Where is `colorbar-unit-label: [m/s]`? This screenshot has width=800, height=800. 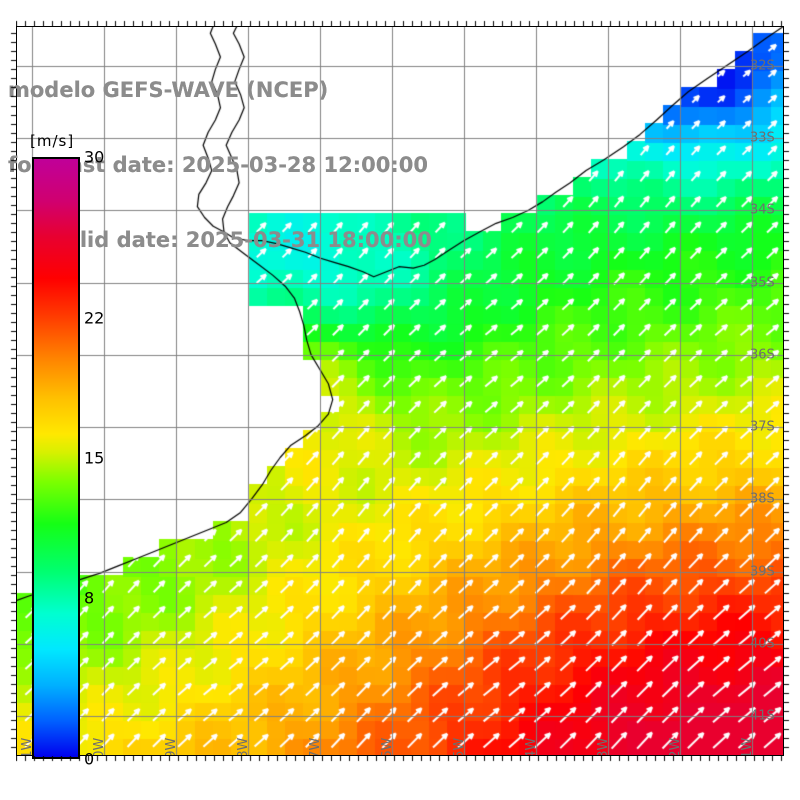
colorbar-unit-label: [m/s] is located at coordinates (52, 141).